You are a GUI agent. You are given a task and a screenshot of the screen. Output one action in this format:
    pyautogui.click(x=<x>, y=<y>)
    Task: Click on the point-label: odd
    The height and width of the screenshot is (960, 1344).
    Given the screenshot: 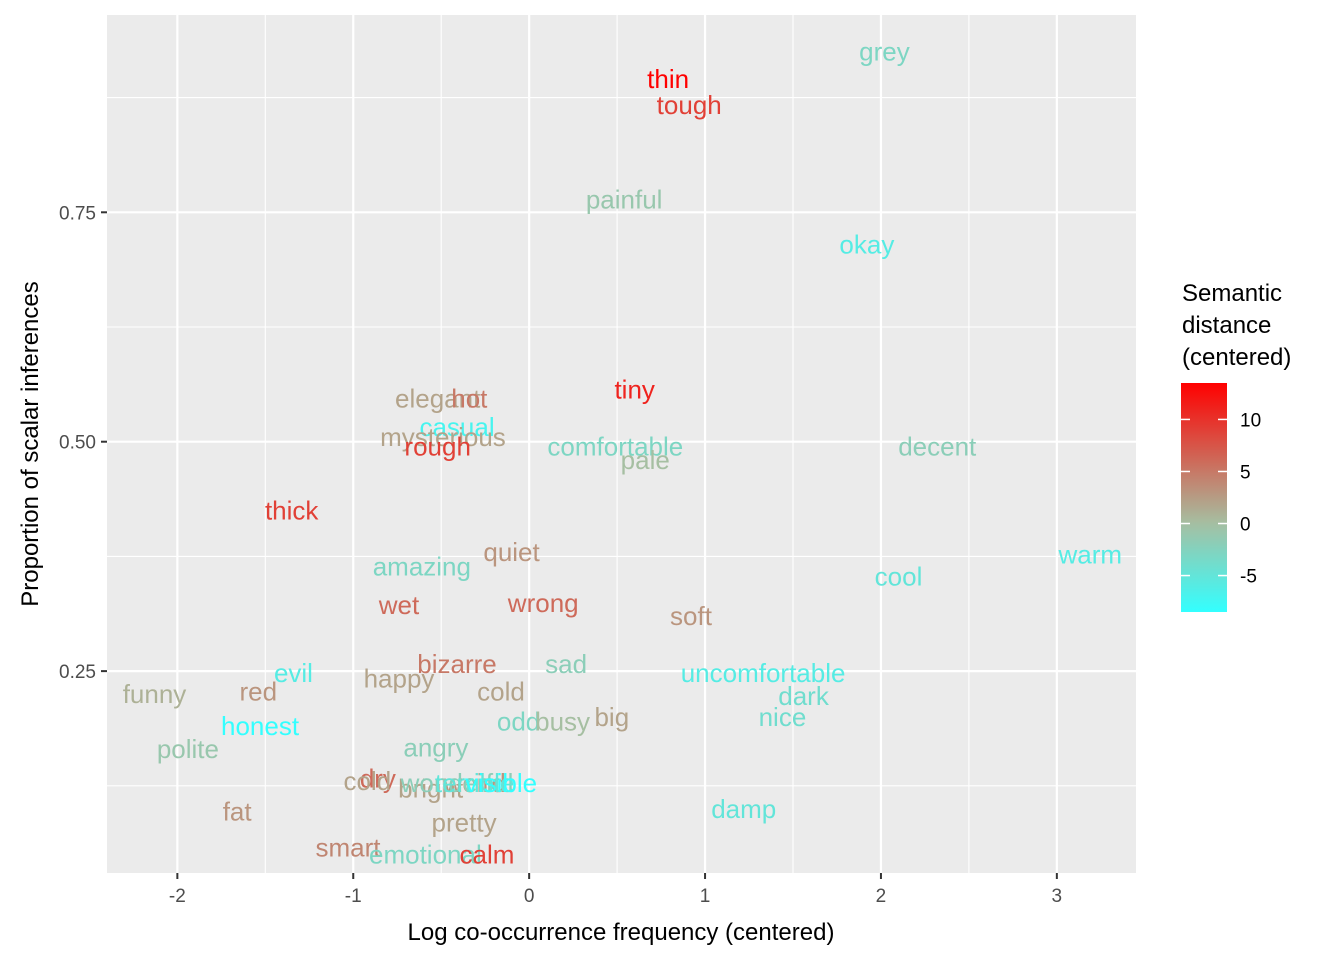 What is the action you would take?
    pyautogui.click(x=518, y=722)
    